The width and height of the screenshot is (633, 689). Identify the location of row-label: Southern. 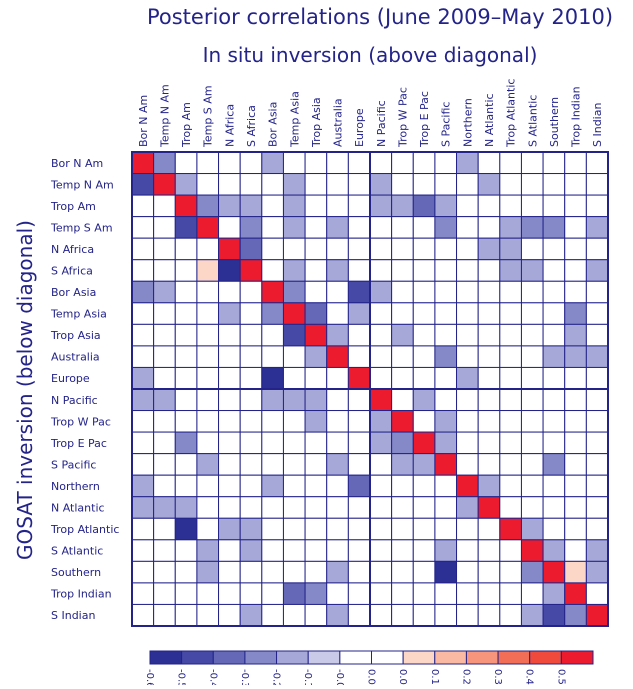
(76, 572).